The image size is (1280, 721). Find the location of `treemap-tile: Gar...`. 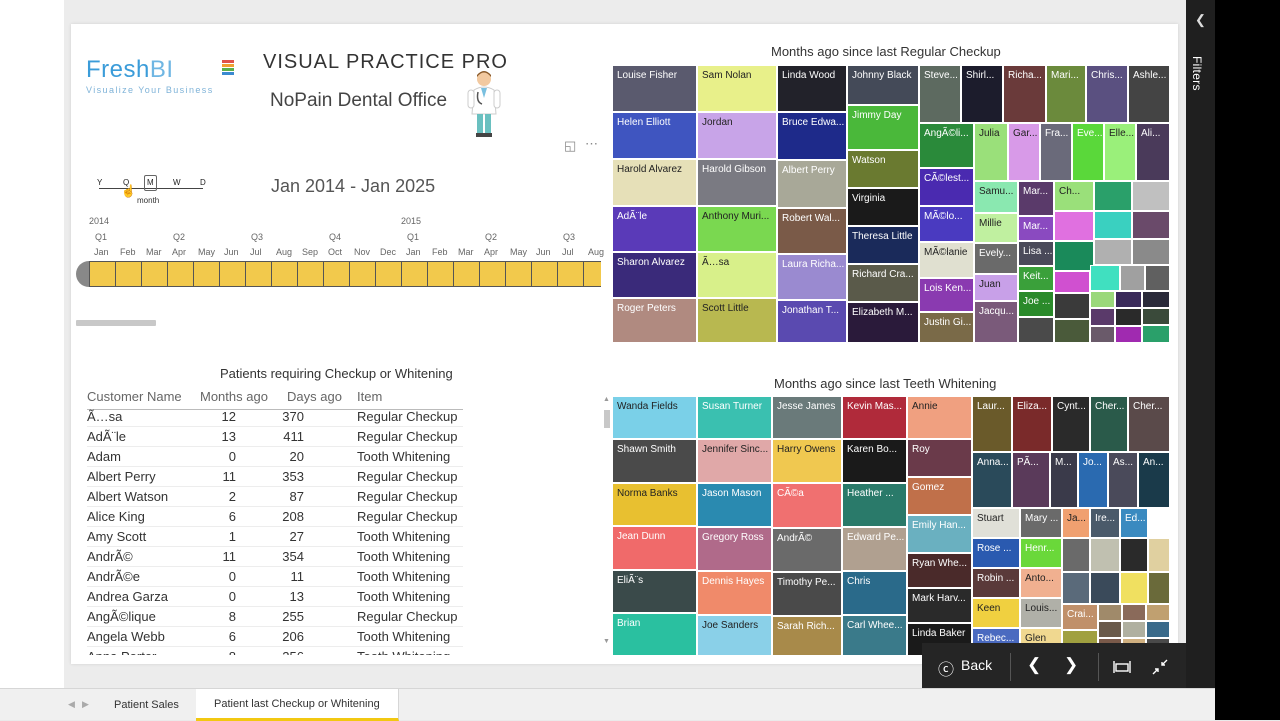

treemap-tile: Gar... is located at coordinates (1024, 152).